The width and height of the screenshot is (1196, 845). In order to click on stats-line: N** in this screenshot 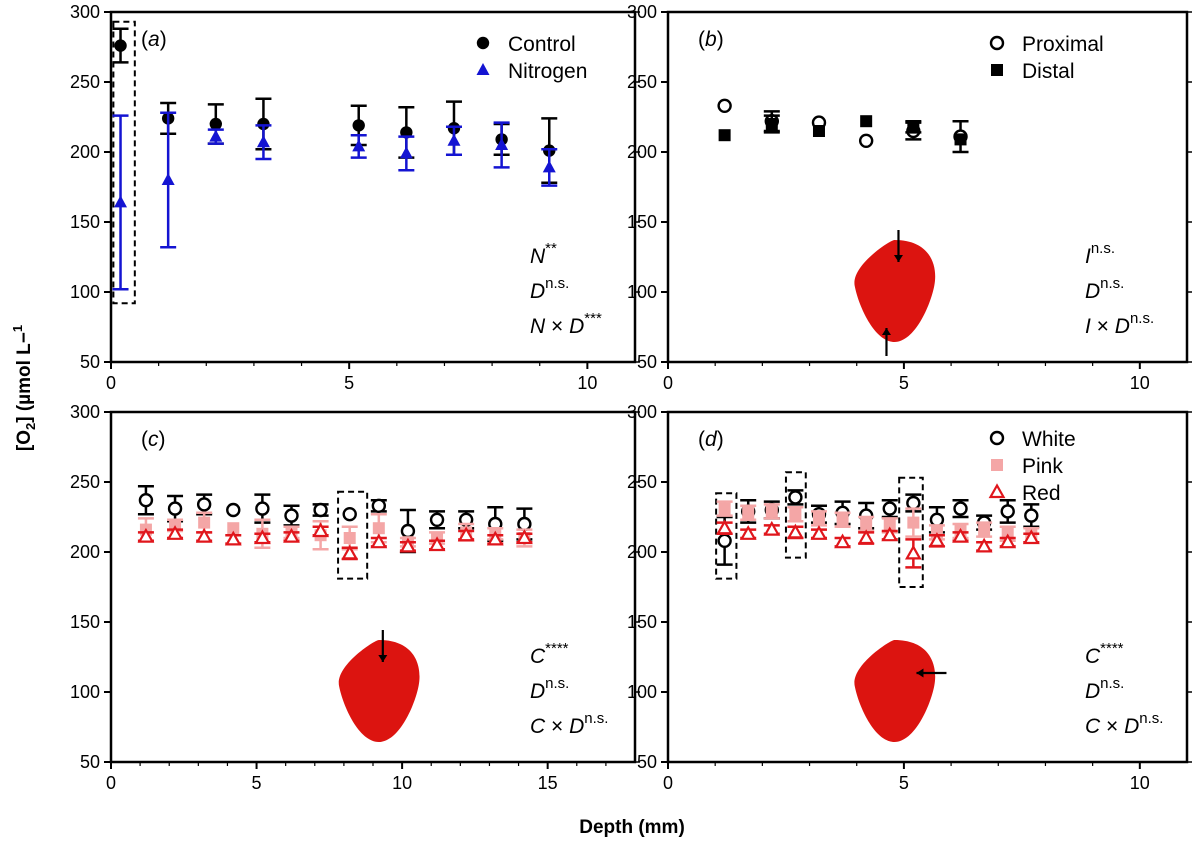, I will do `click(543, 254)`.